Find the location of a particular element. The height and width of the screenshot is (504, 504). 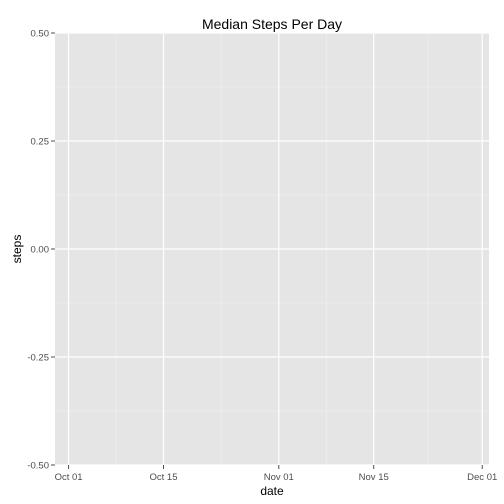

y-tick-label: 0.00 is located at coordinates (40, 250).